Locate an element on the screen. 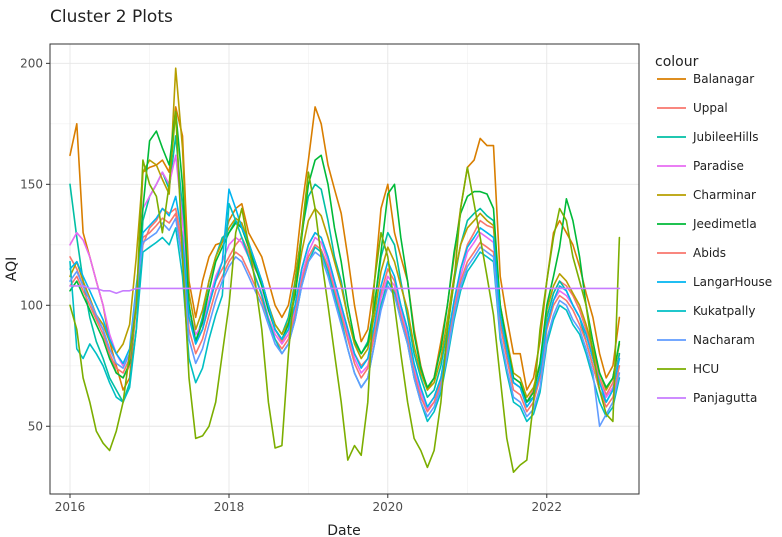 This screenshot has height=537, width=782. x-axis-ticks: 2016 2018 2020 2022 is located at coordinates (308, 504).